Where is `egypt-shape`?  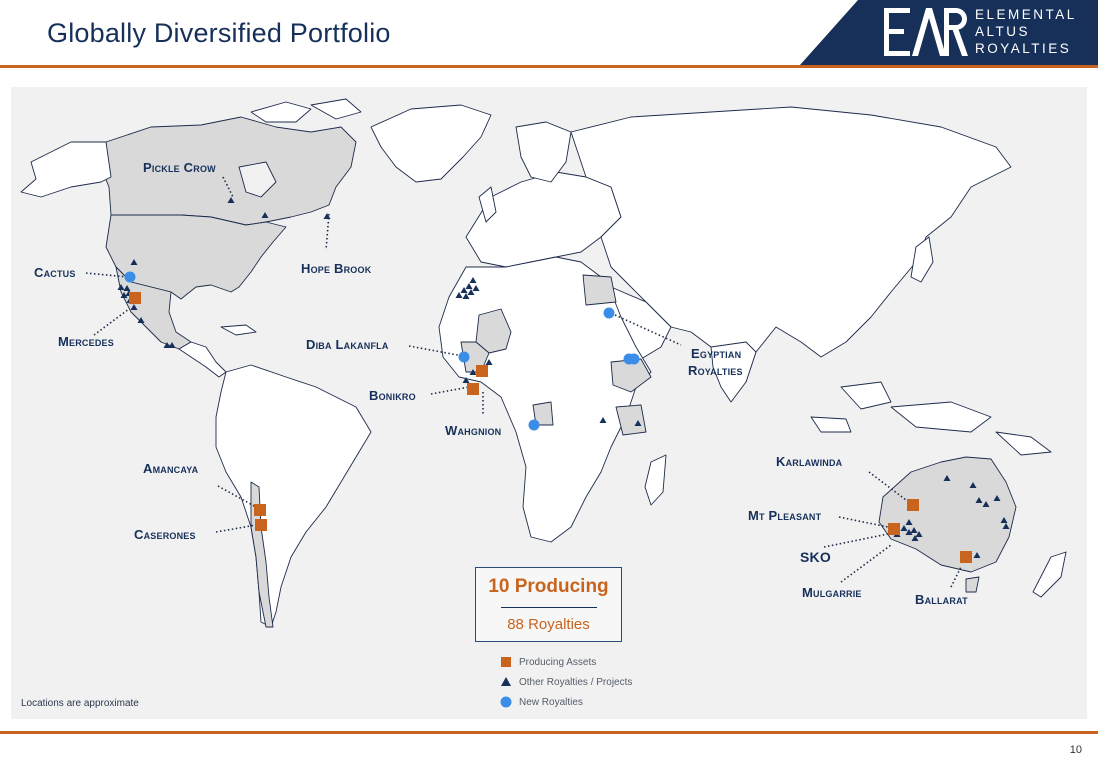 egypt-shape is located at coordinates (599, 290).